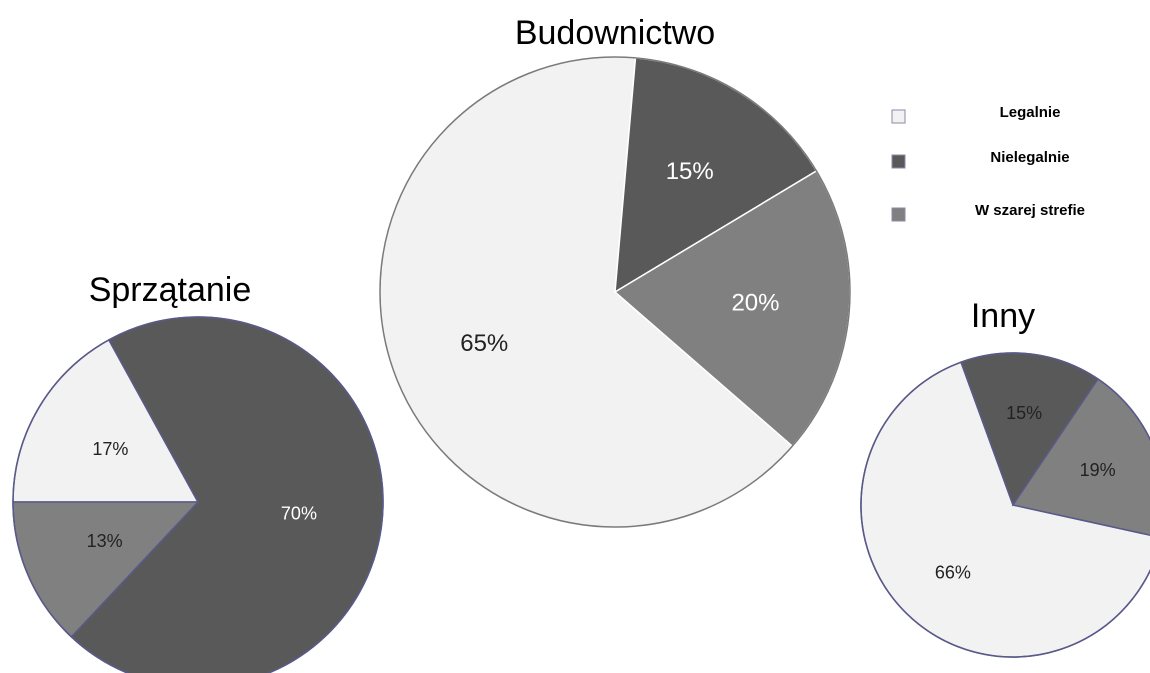  I want to click on slice-label: 20%, so click(755, 303).